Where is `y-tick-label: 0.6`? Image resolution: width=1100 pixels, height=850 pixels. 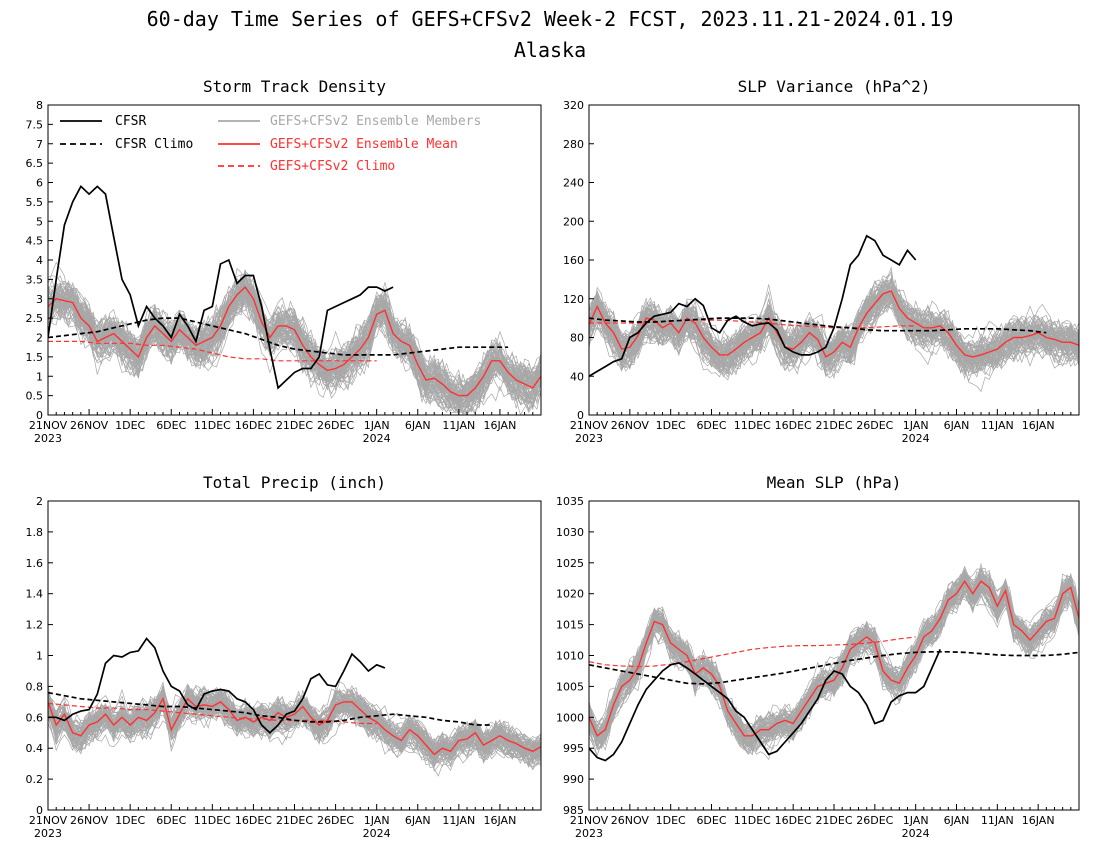 y-tick-label: 0.6 is located at coordinates (35, 717).